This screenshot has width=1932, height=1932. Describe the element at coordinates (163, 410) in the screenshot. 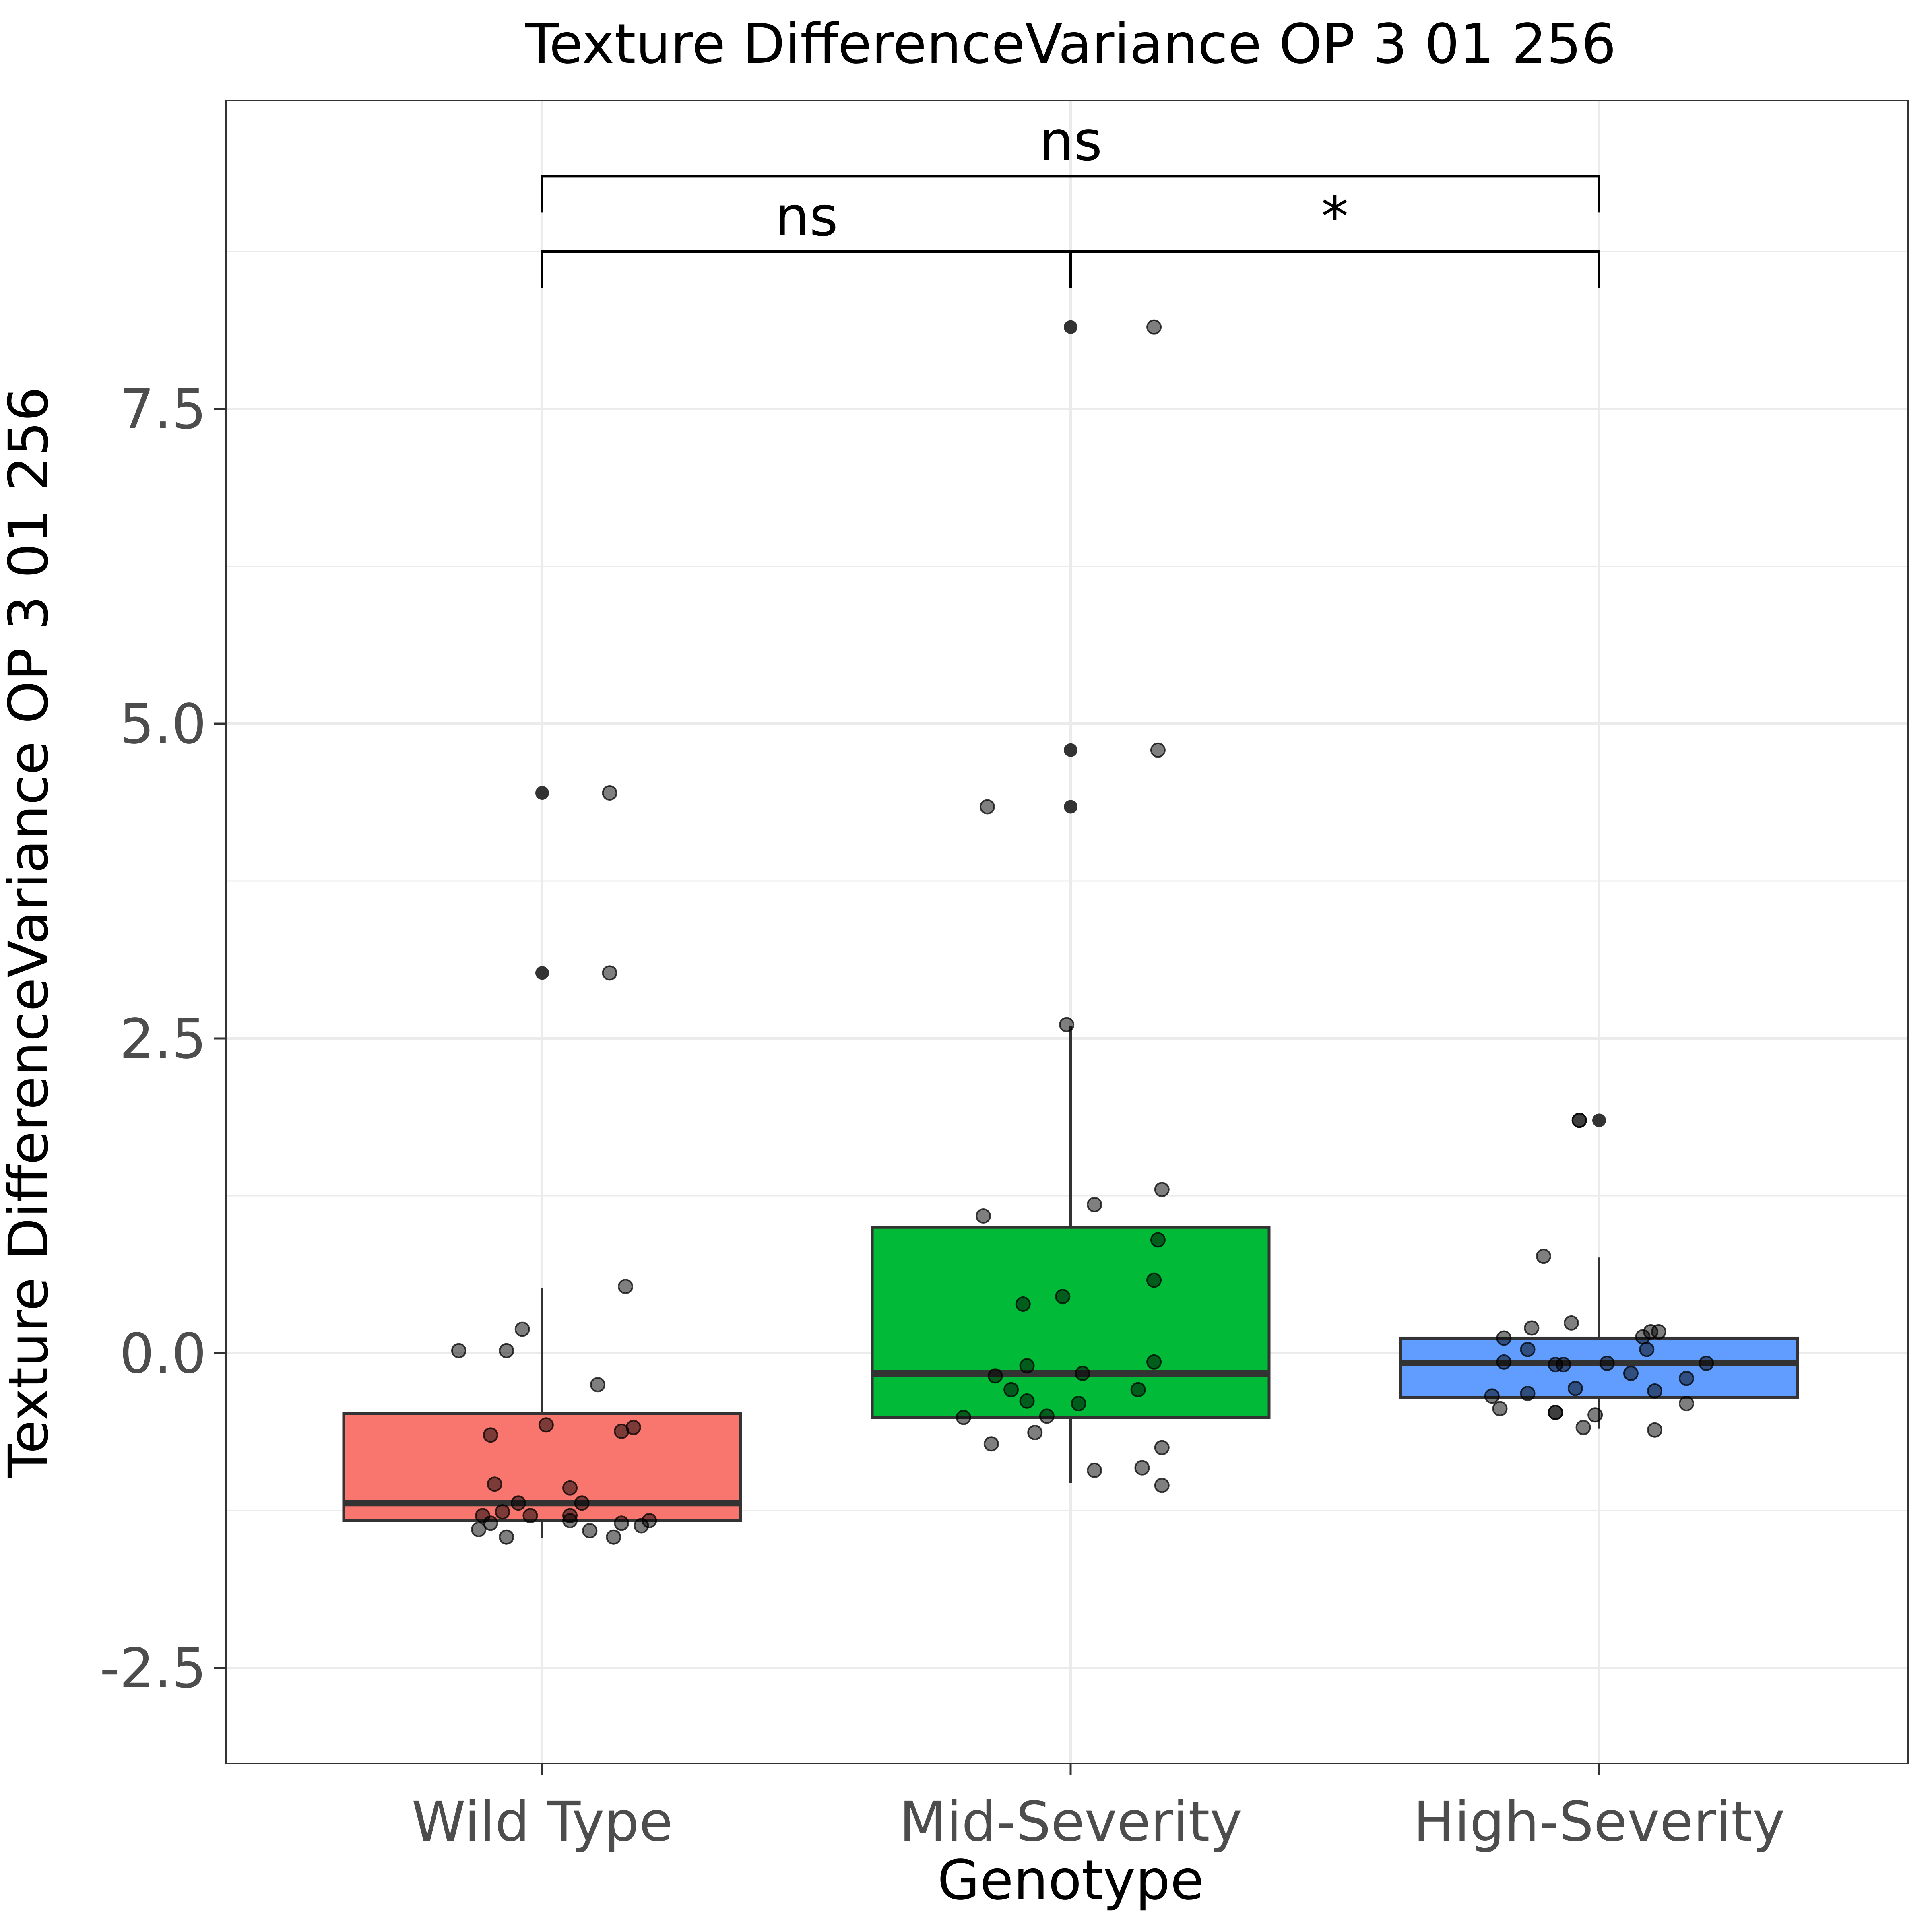

I see `y-tick-label: 7.5` at that location.